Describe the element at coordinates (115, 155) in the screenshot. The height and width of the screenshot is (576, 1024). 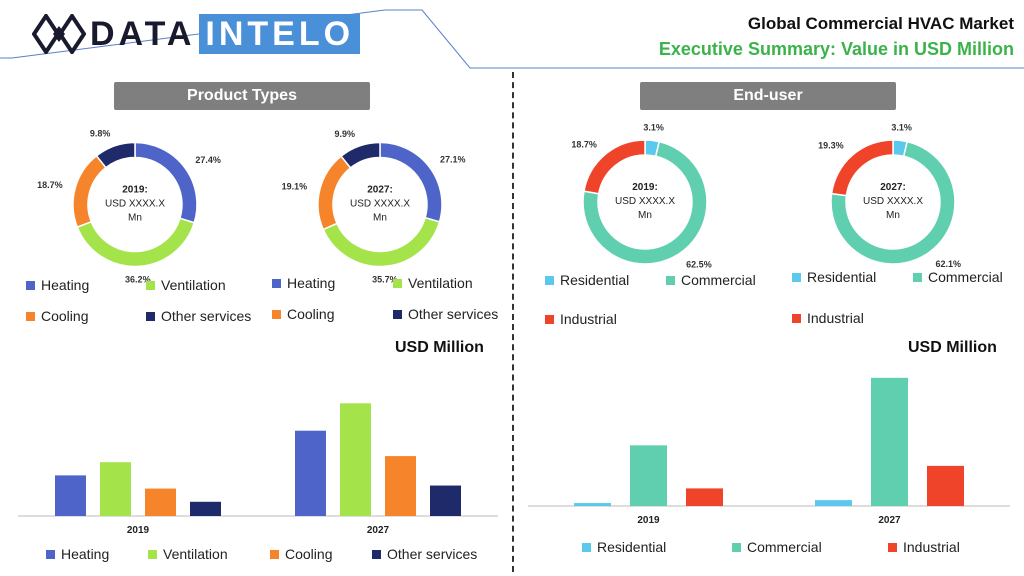
I see `donut-slice-other-services` at that location.